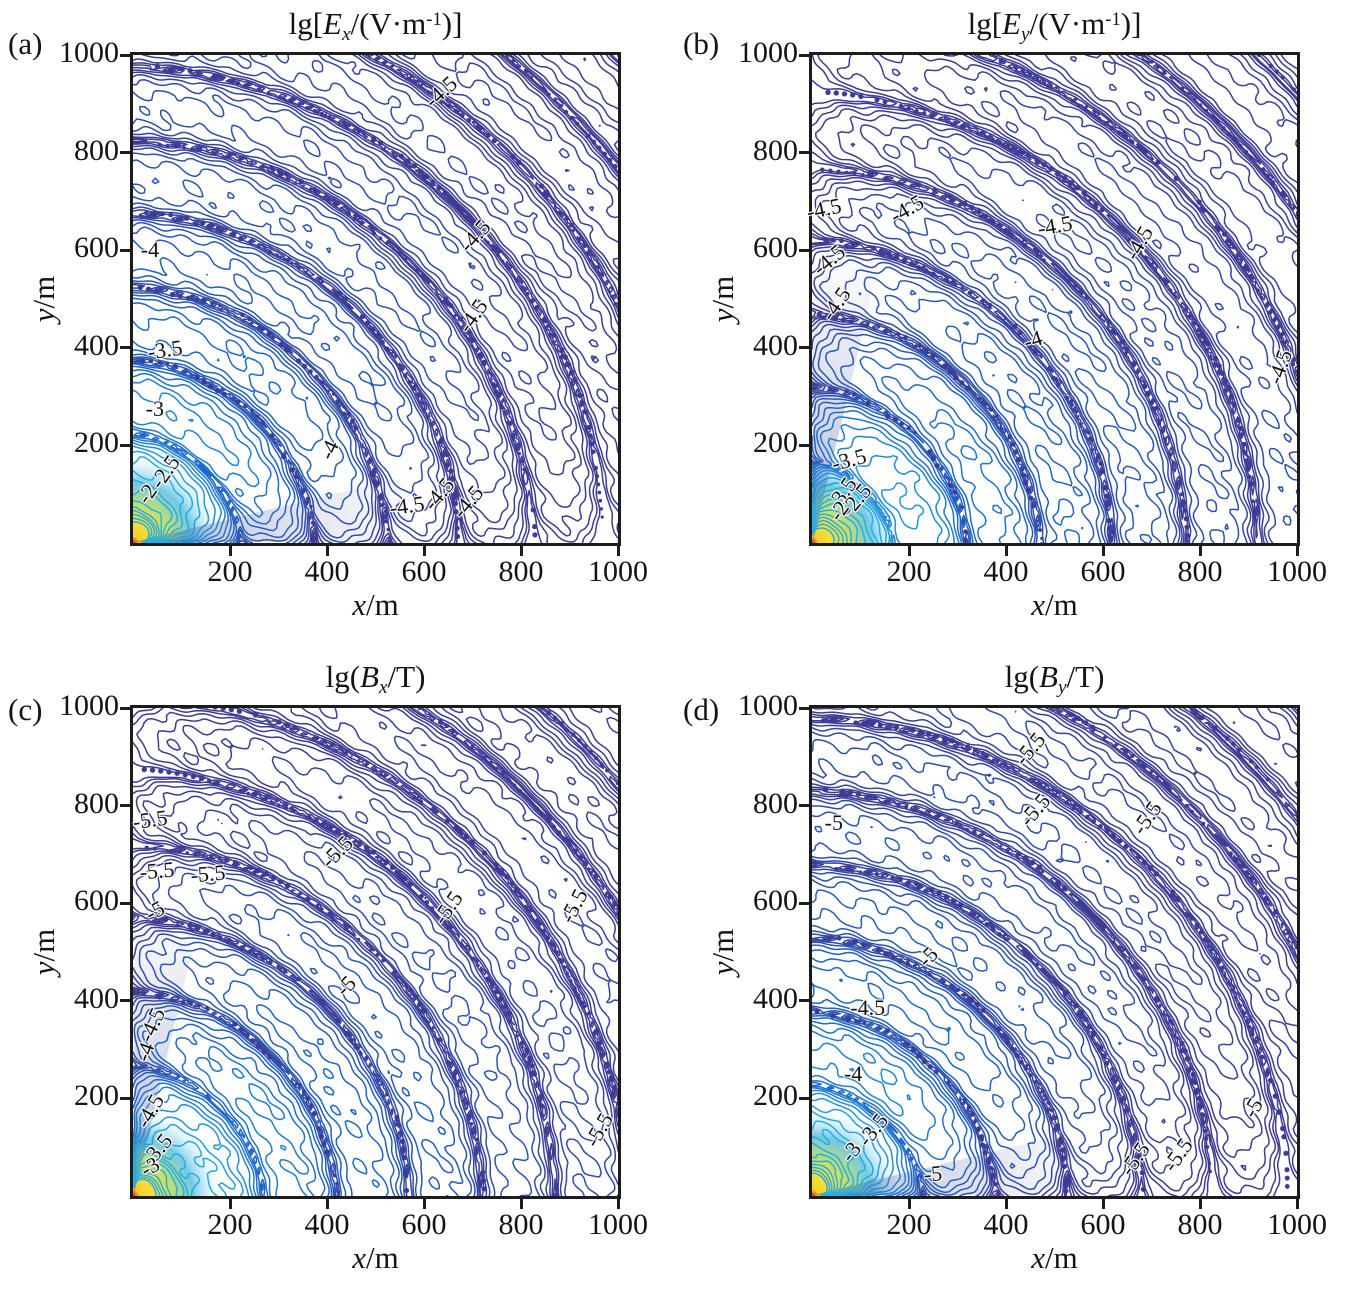  What do you see at coordinates (388, 23) in the screenshot?
I see `title-units: /(V·m` at bounding box center [388, 23].